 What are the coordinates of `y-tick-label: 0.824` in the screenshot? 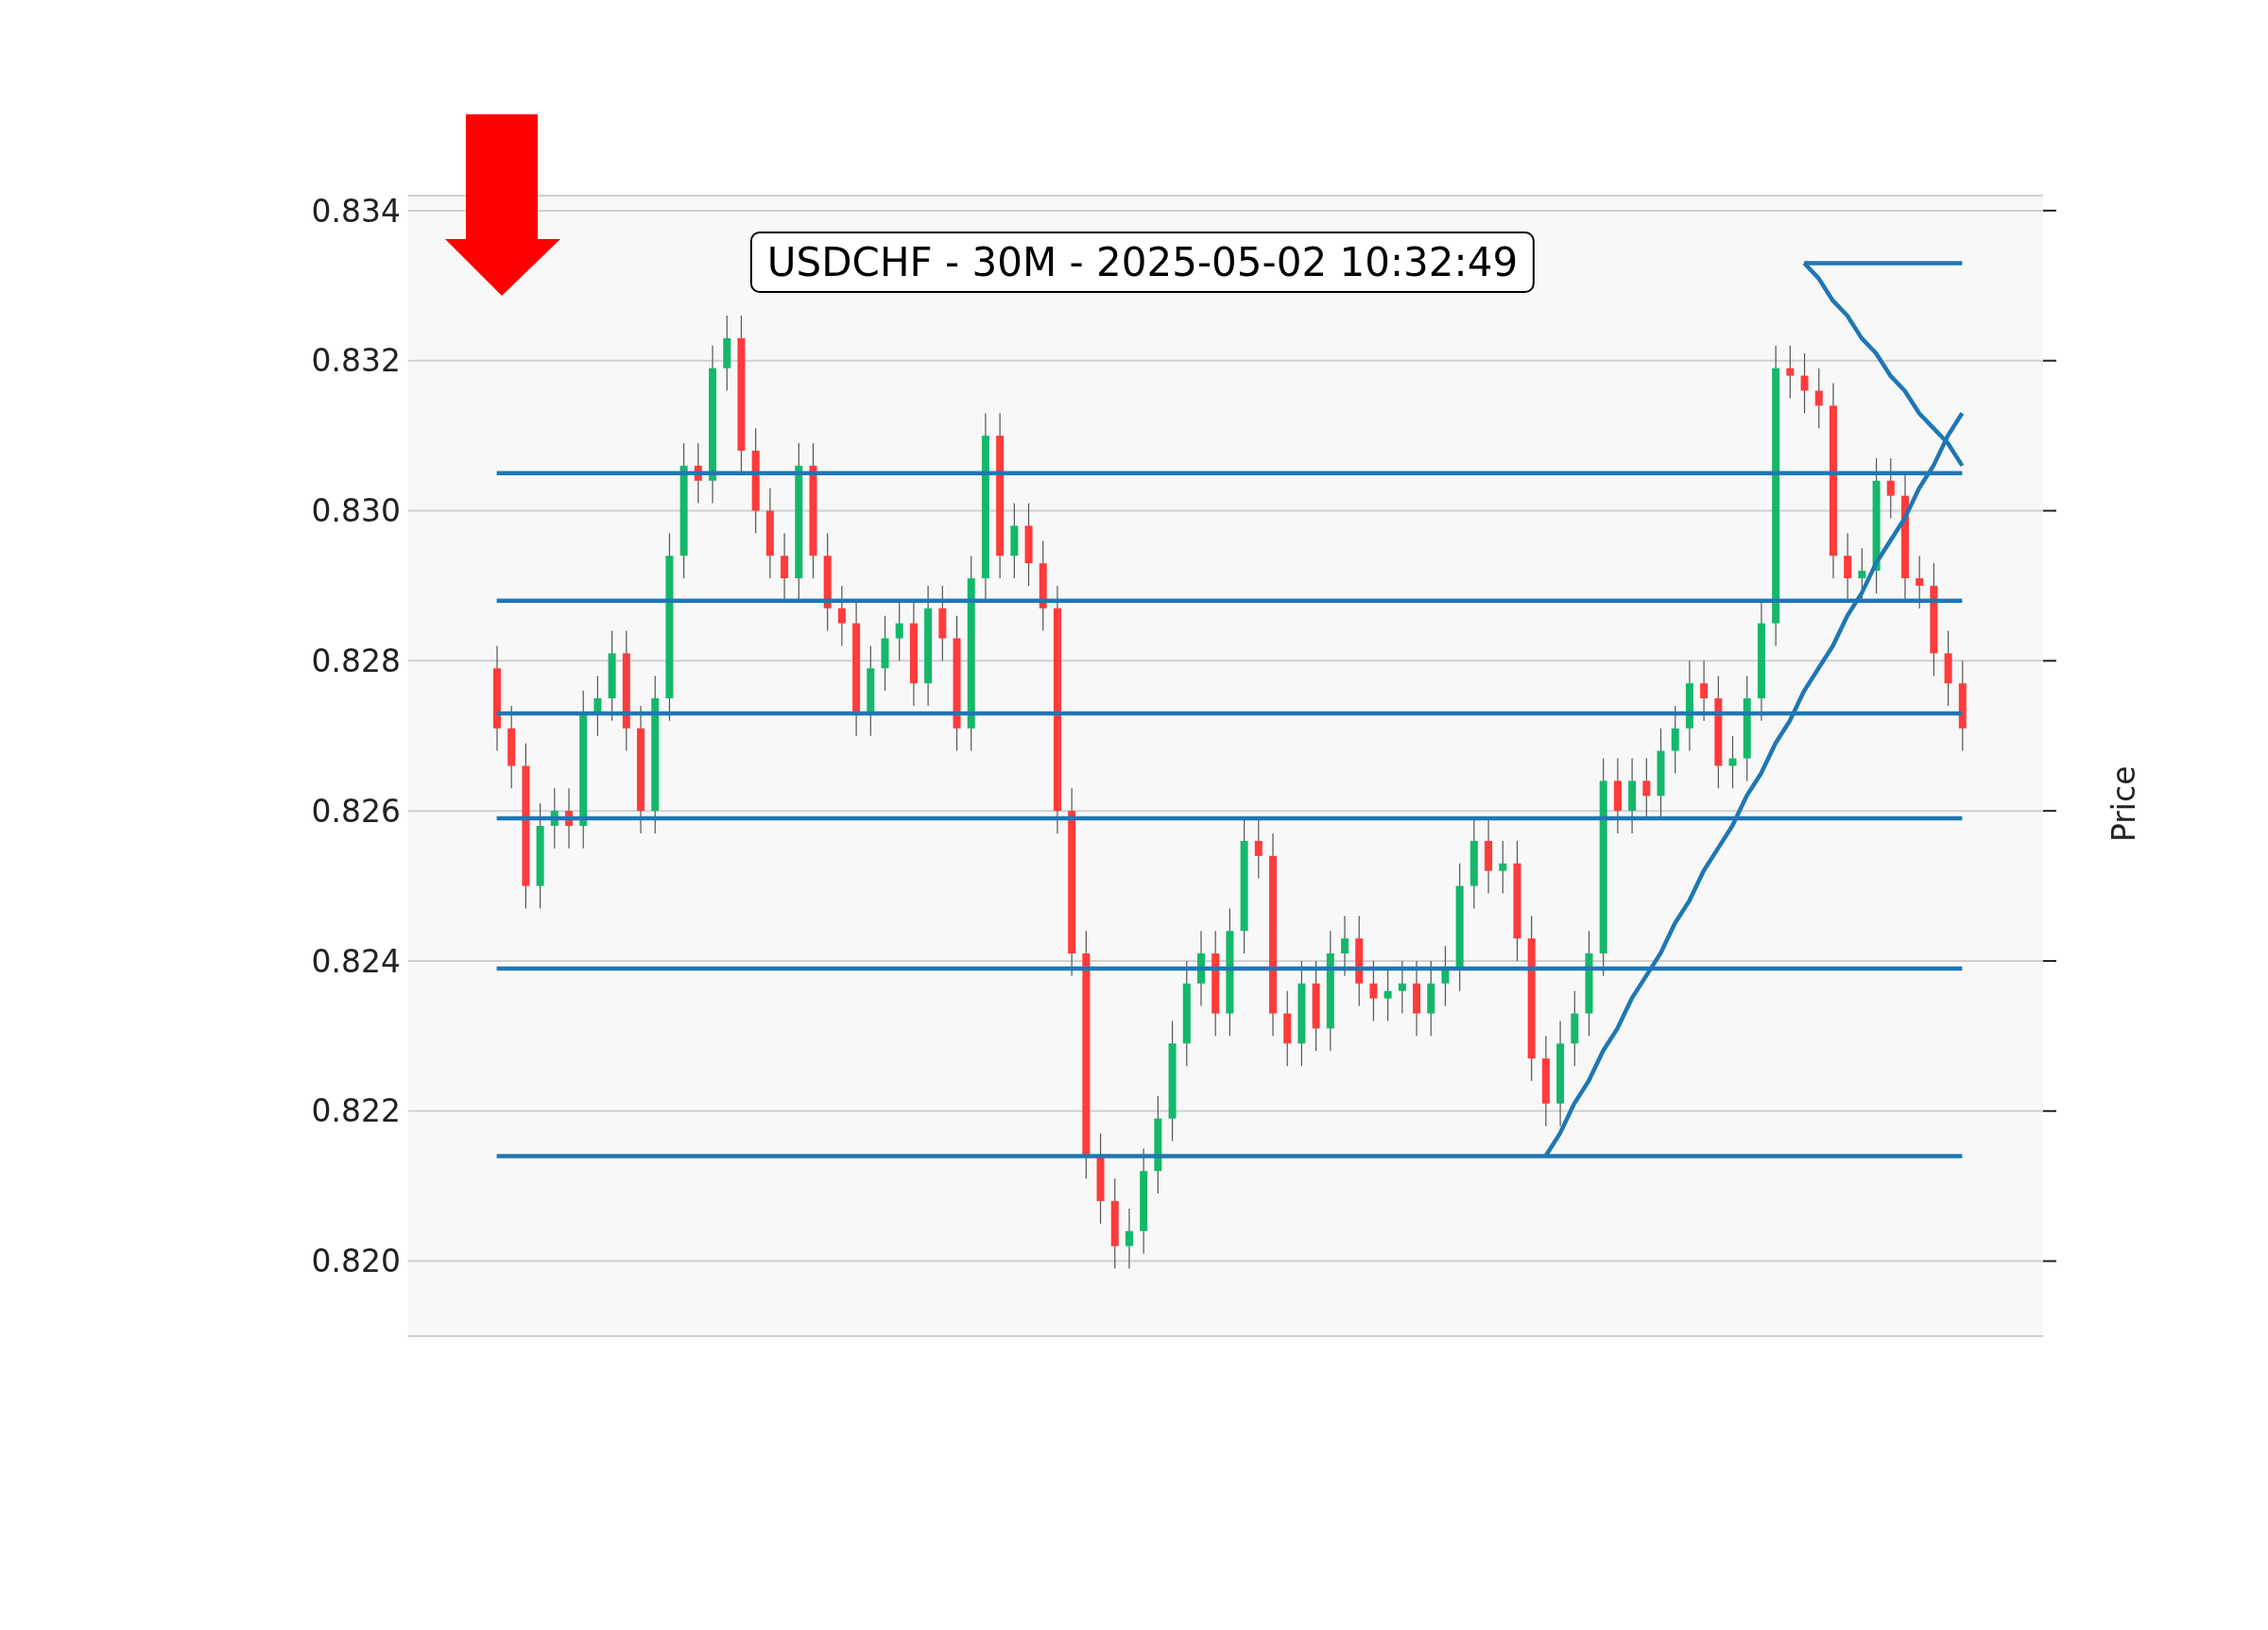 It's located at (356, 961).